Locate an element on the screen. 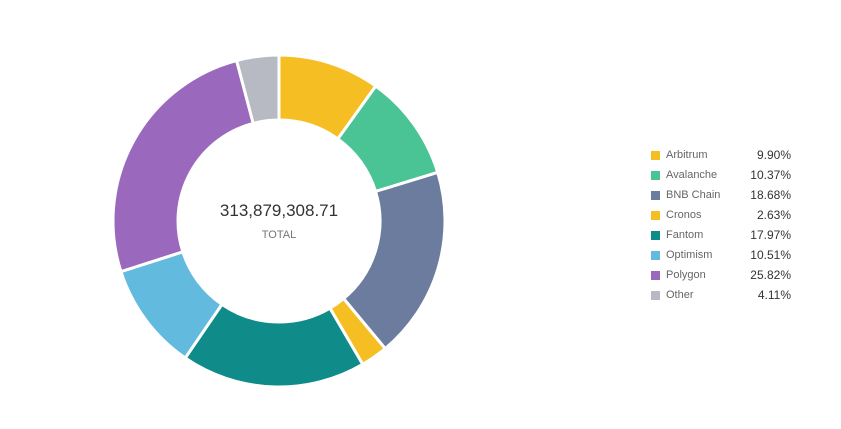 This screenshot has height=429, width=841. legend-value: 18.68% is located at coordinates (770, 195).